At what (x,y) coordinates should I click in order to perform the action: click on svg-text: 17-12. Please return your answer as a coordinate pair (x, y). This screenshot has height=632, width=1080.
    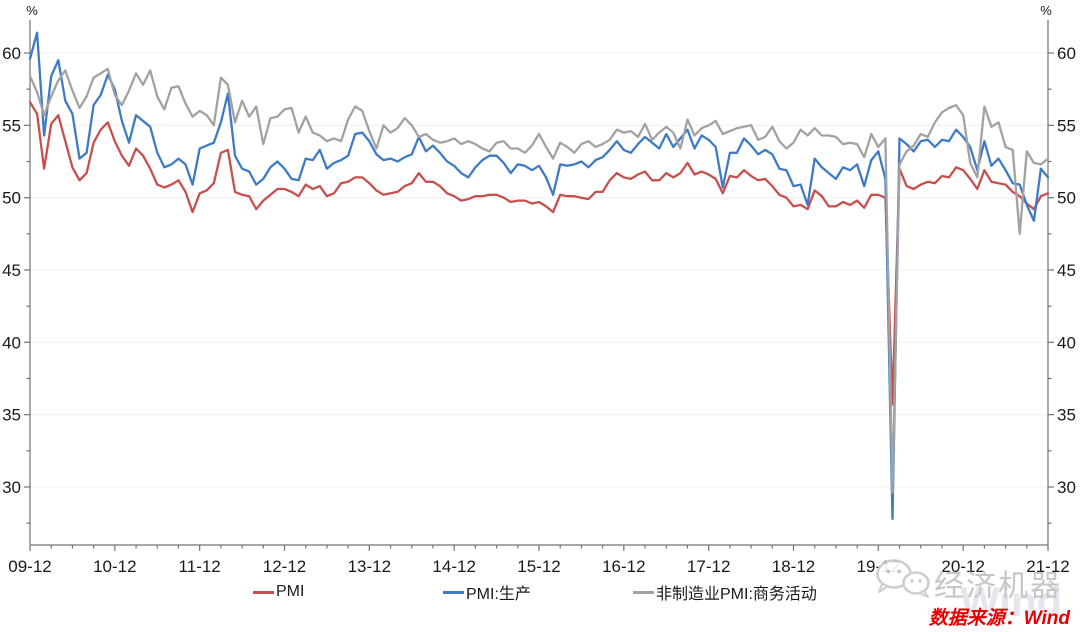
    Looking at the image, I should click on (708, 566).